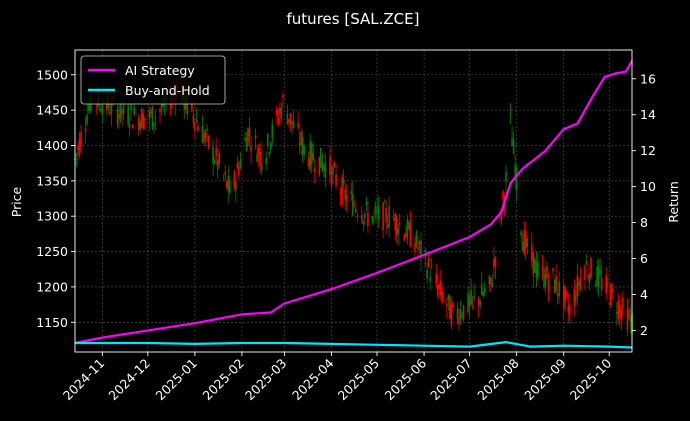  What do you see at coordinates (52, 286) in the screenshot?
I see `y-tick-label-left: 1200` at bounding box center [52, 286].